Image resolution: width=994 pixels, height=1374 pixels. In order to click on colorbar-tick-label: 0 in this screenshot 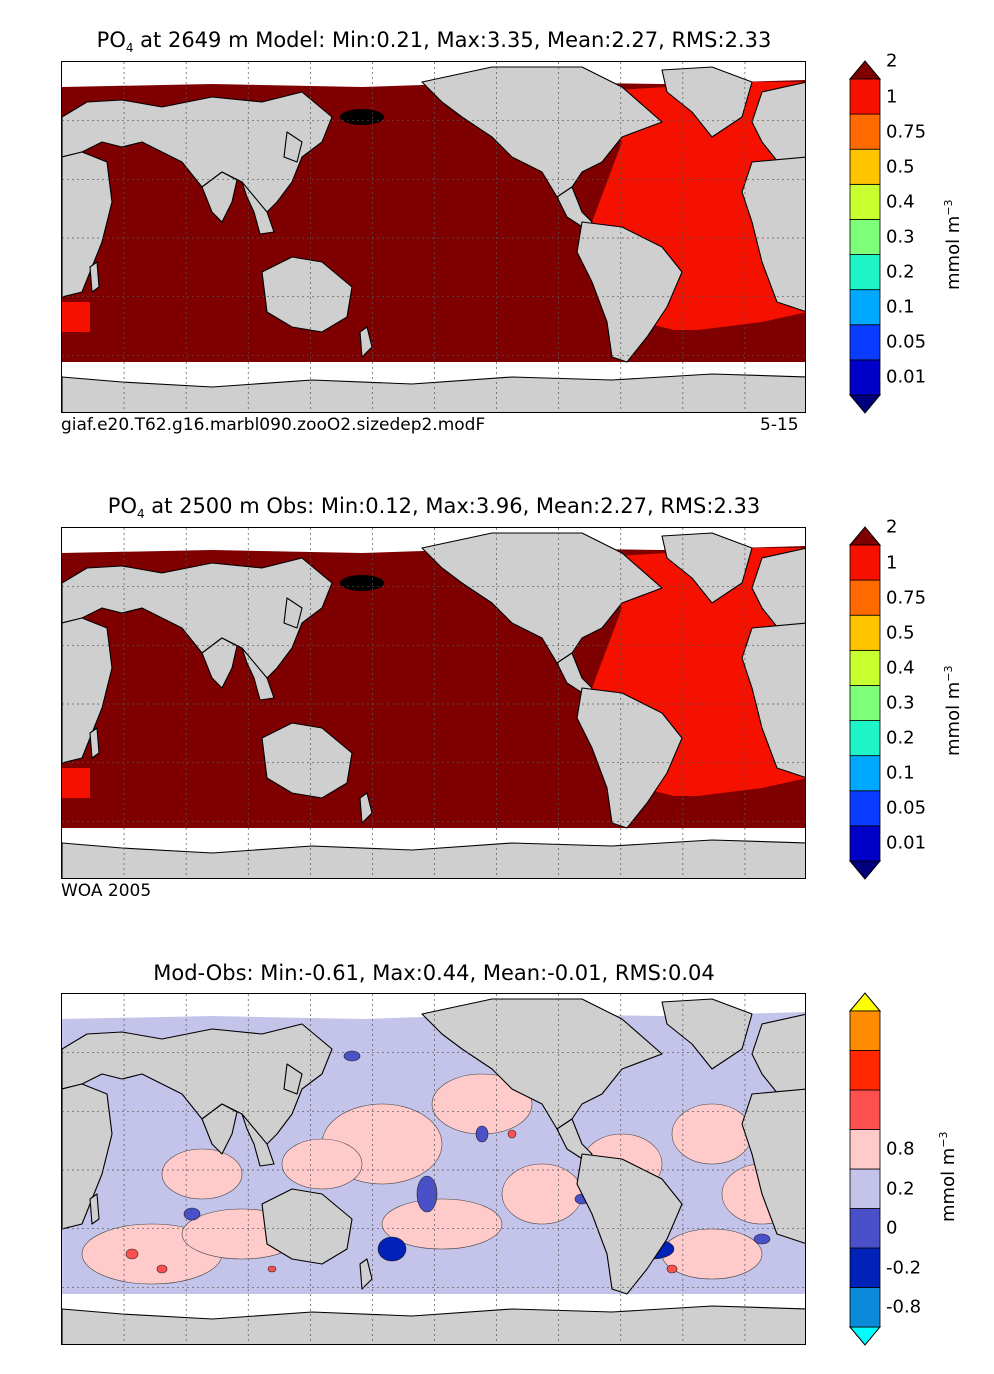, I will do `click(892, 1228)`.